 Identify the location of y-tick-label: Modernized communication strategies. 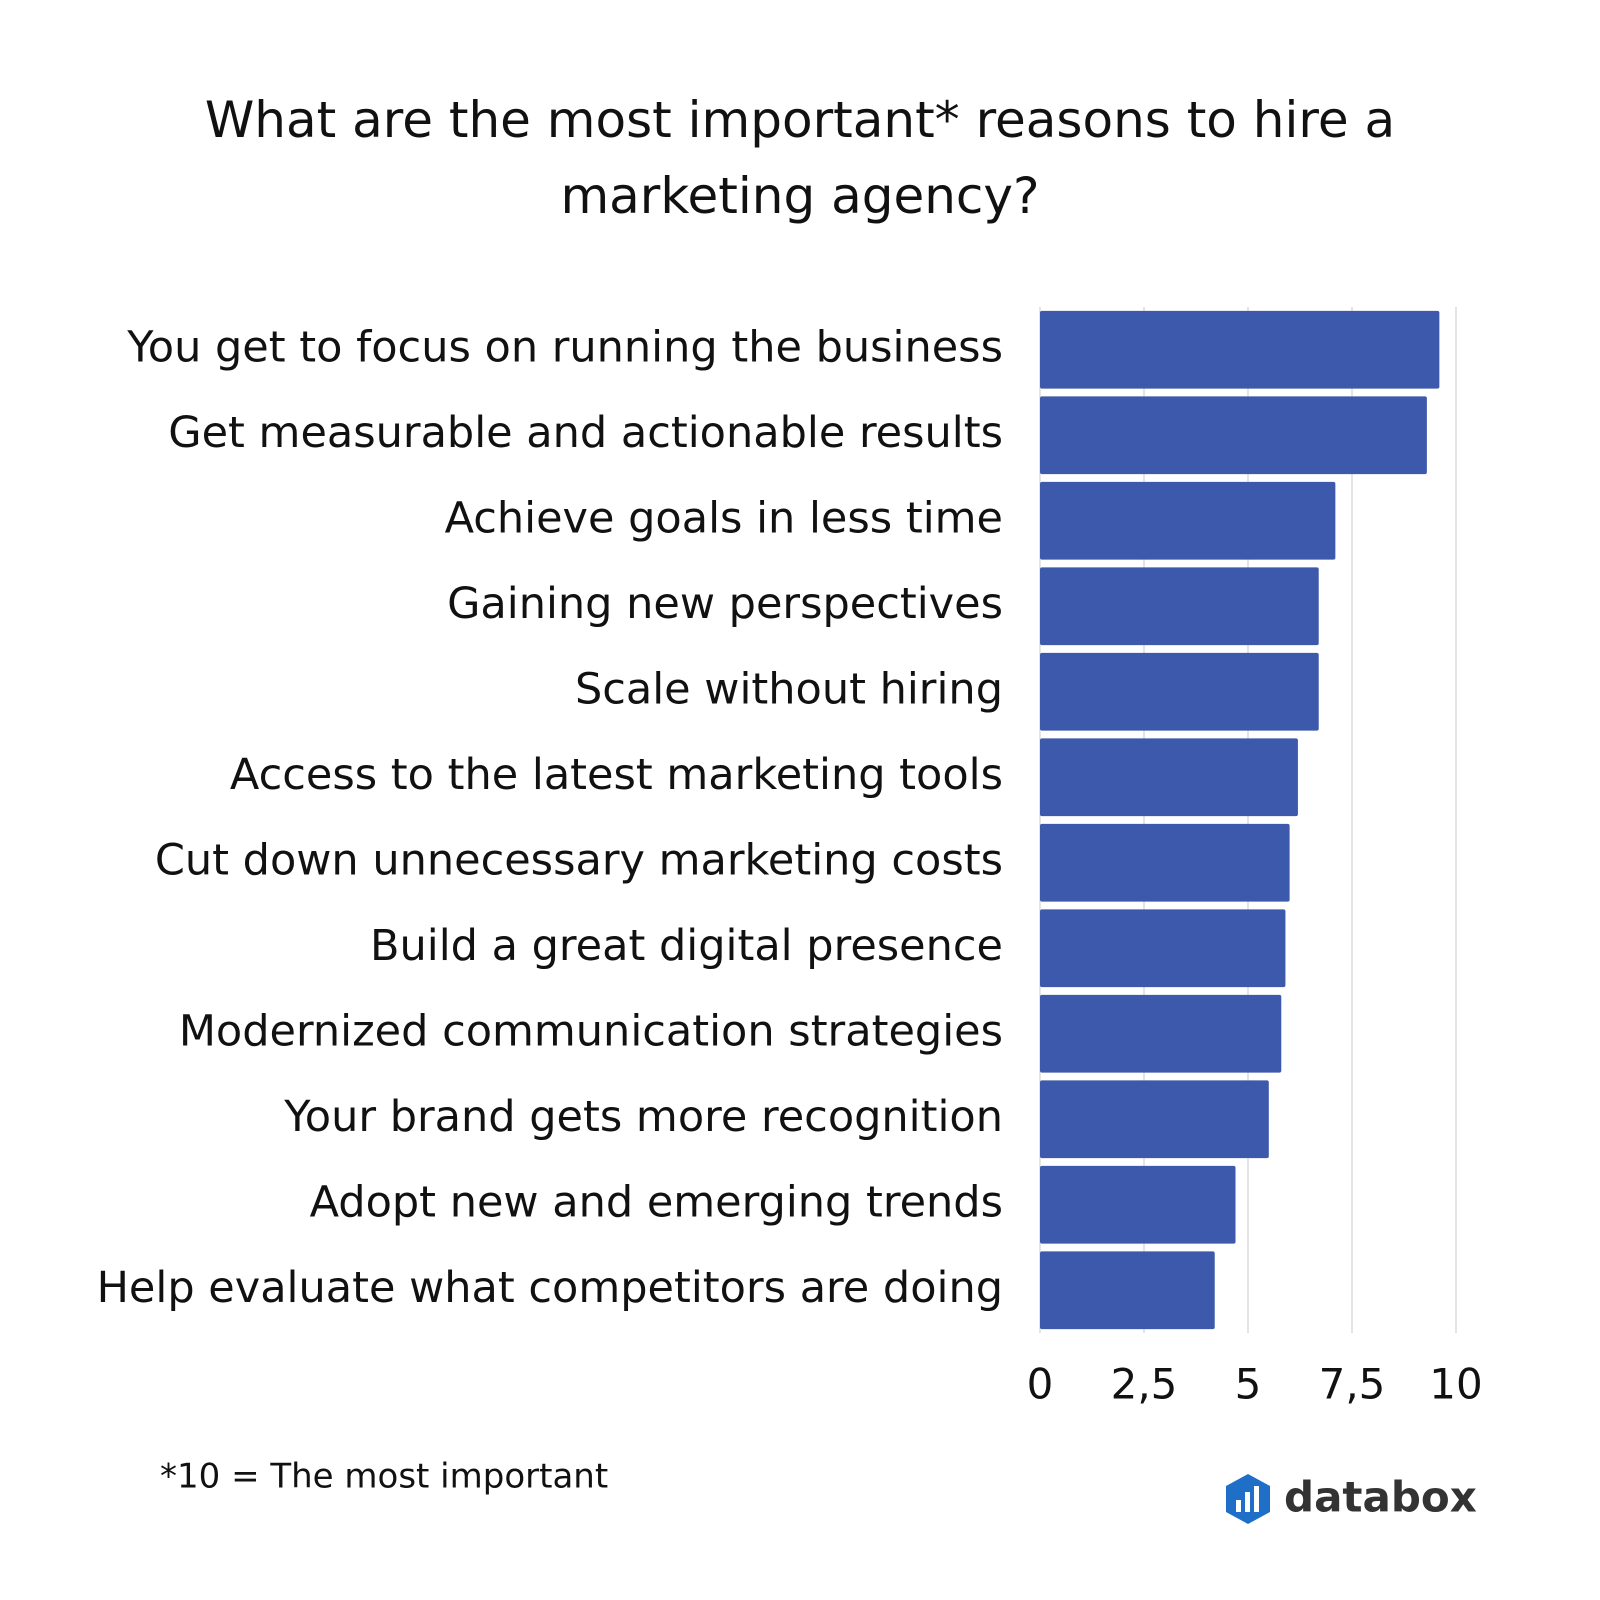
(591, 1031).